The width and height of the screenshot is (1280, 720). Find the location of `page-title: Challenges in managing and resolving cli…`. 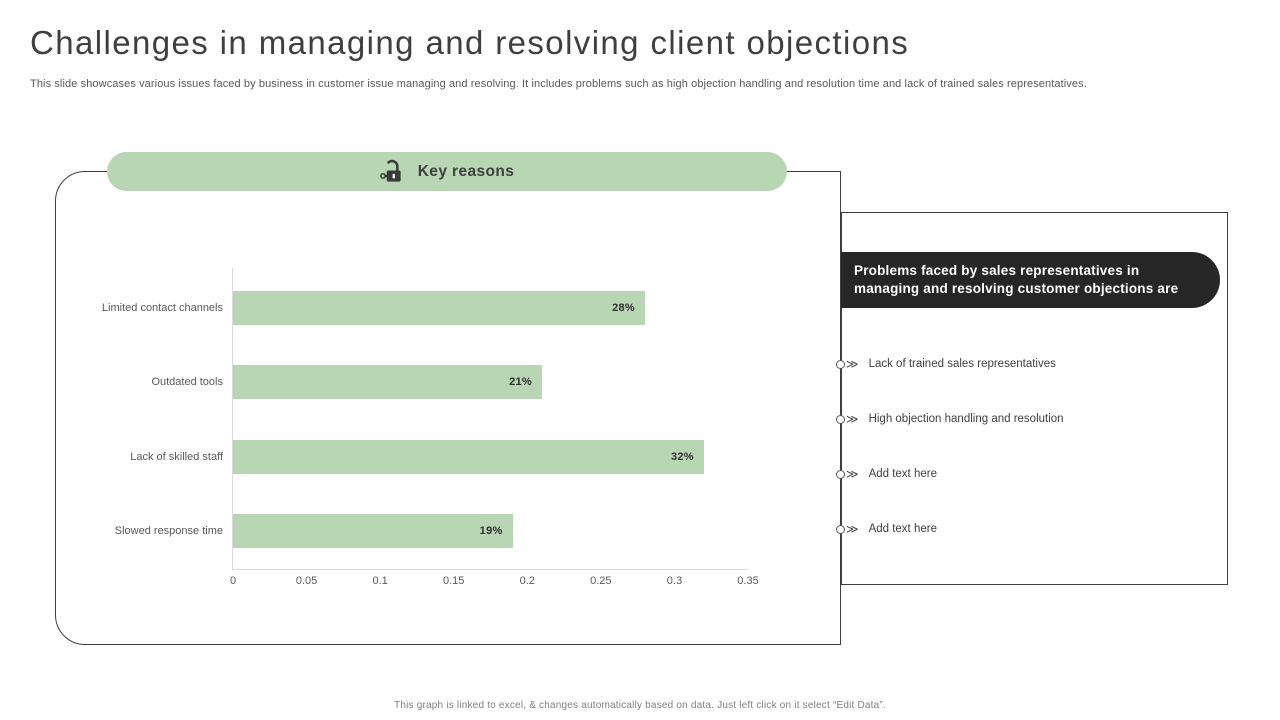

page-title: Challenges in managing and resolving cli… is located at coordinates (470, 42).